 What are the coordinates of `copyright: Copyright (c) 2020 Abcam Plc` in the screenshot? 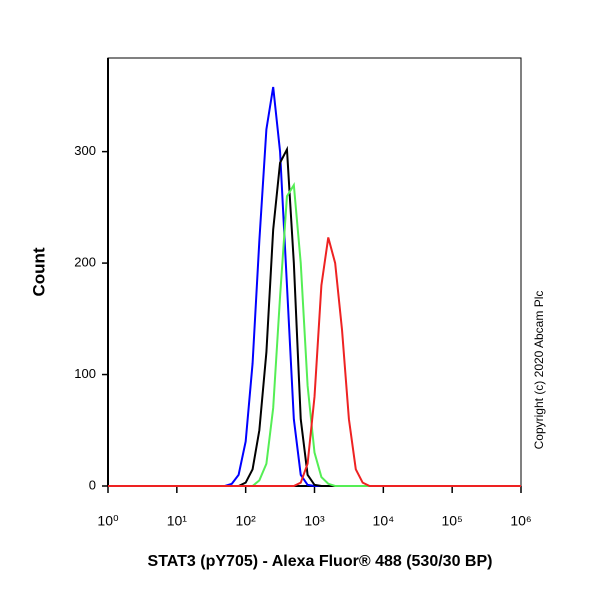 It's located at (539, 370).